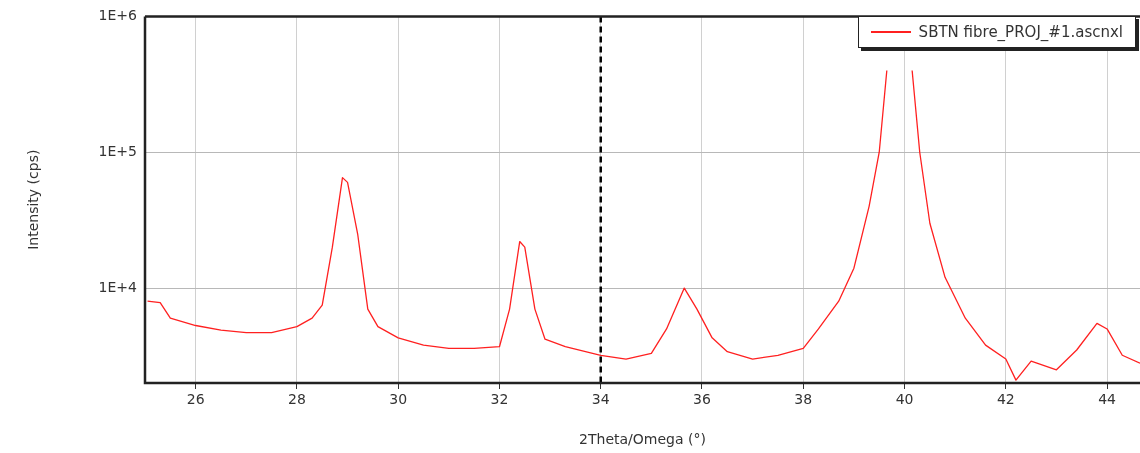  I want to click on x-tick-label: 38, so click(803, 399).